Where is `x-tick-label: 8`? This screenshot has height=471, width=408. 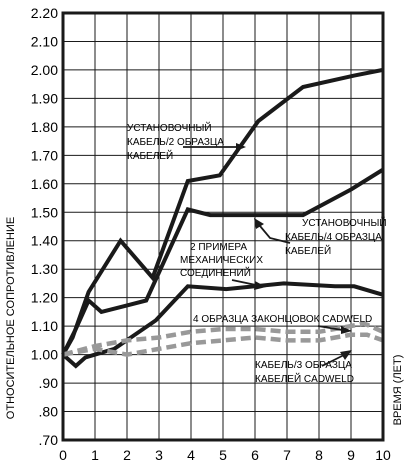 x-tick-label: 8 is located at coordinates (319, 455).